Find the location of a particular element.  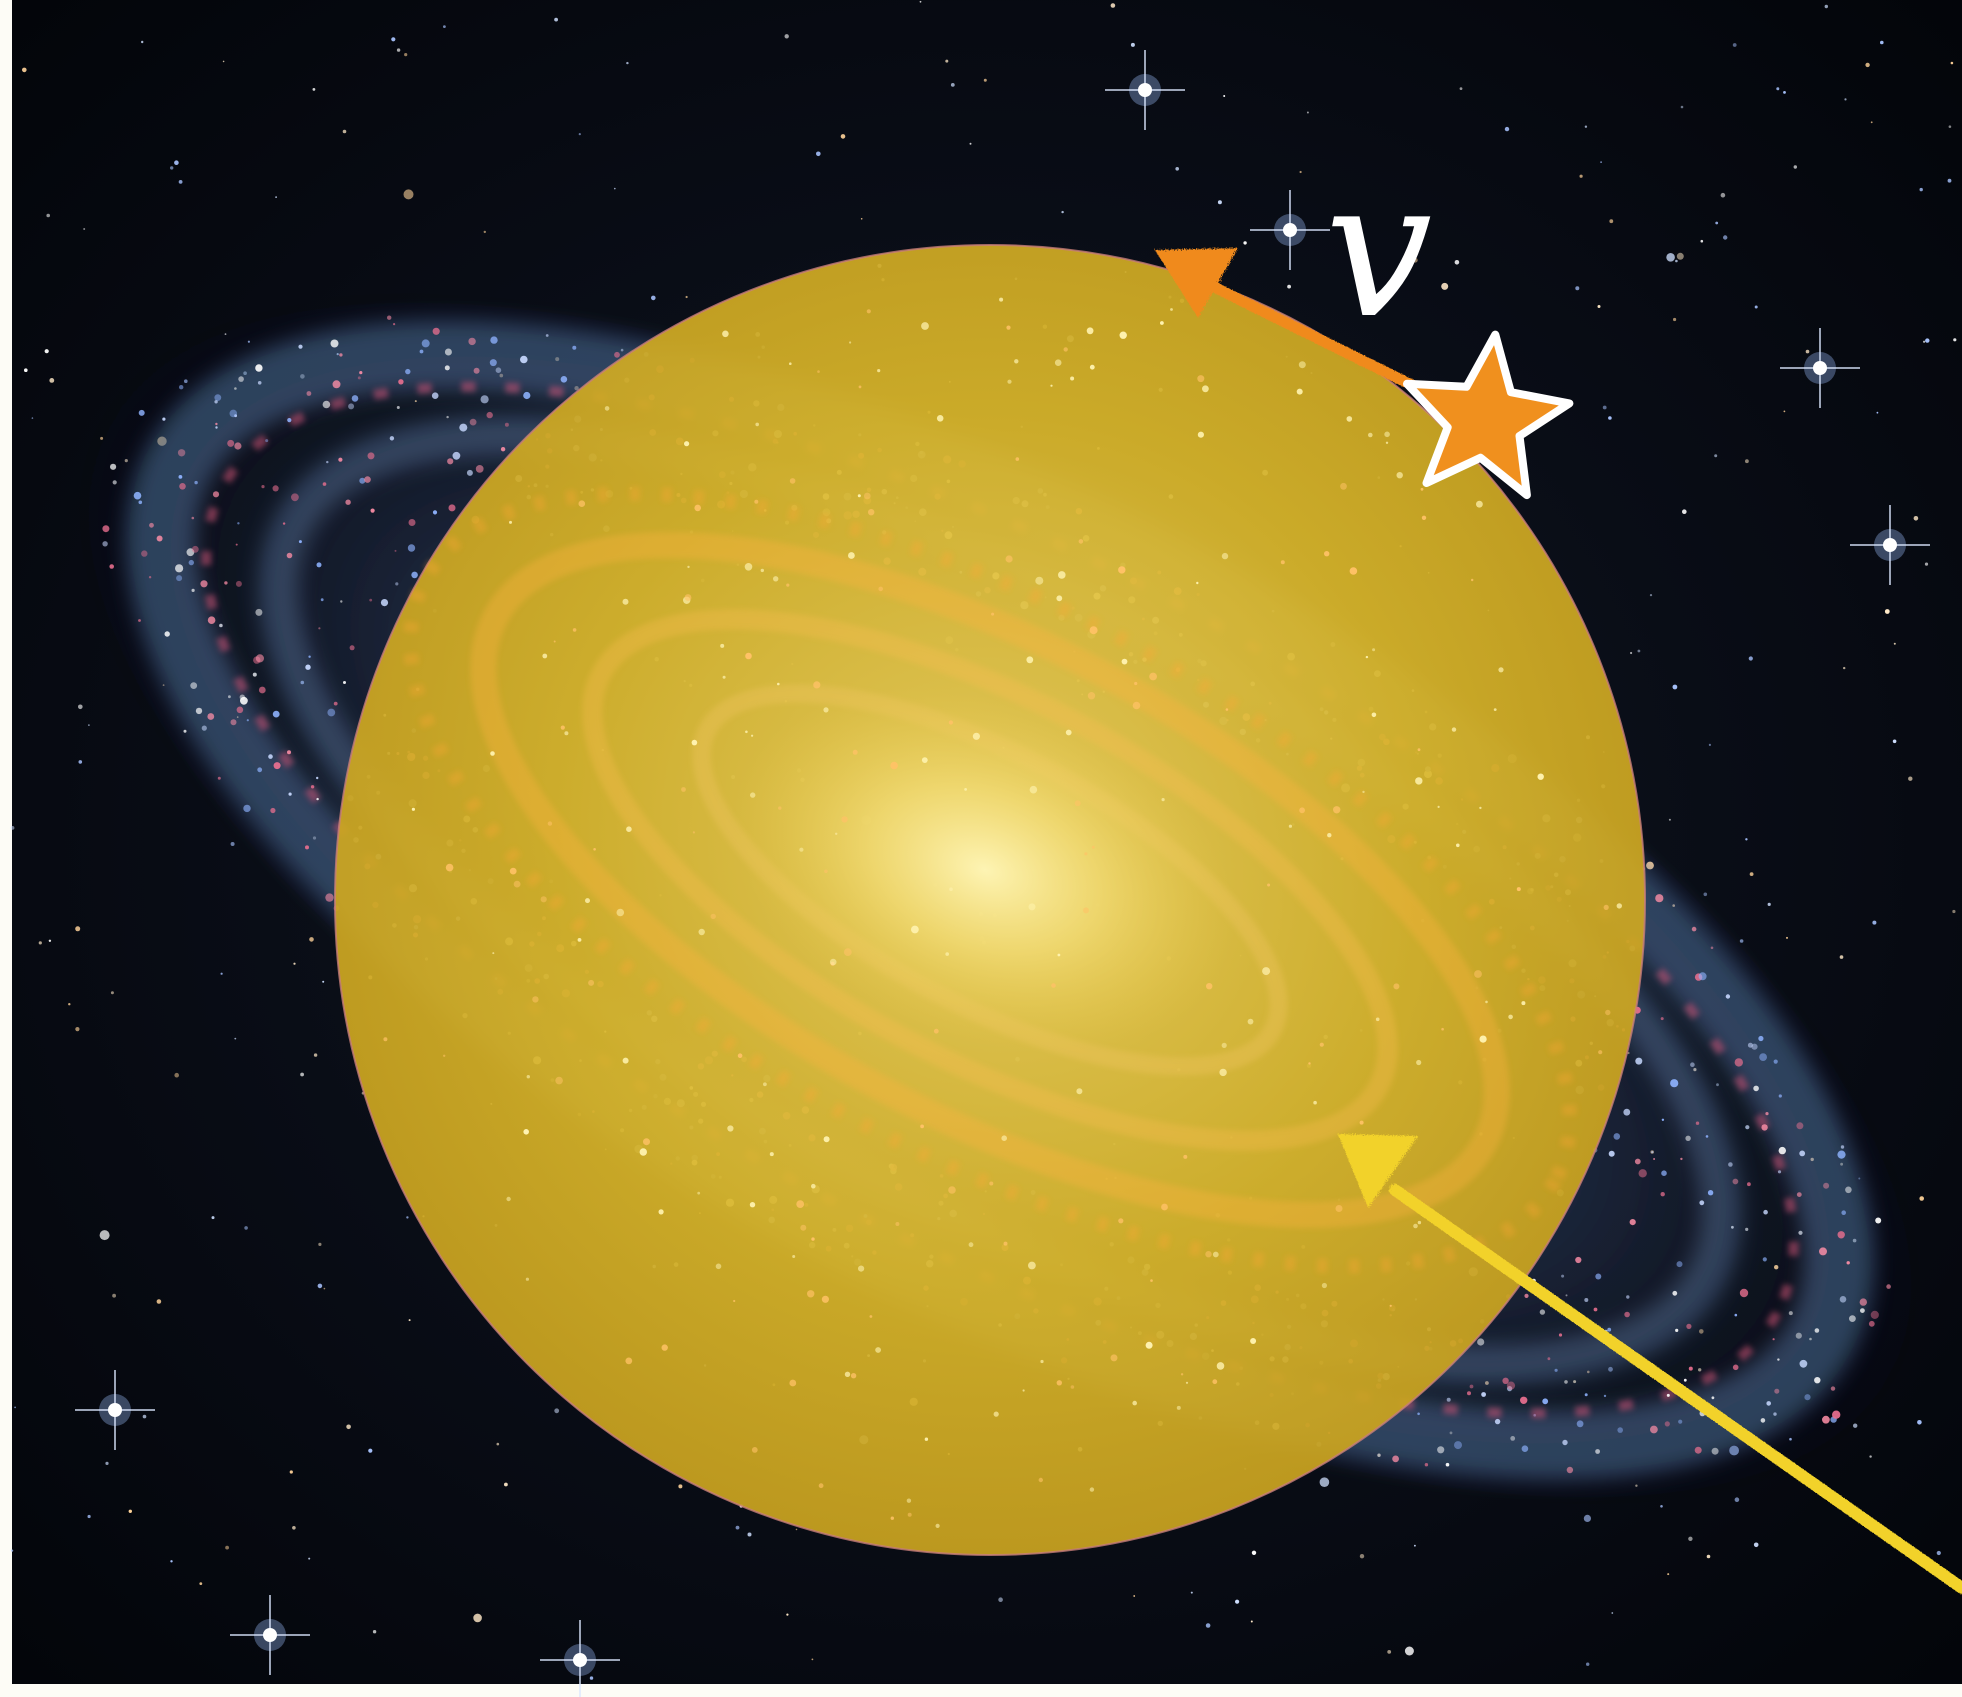

velocity-label: v is located at coordinates (1378, 249).